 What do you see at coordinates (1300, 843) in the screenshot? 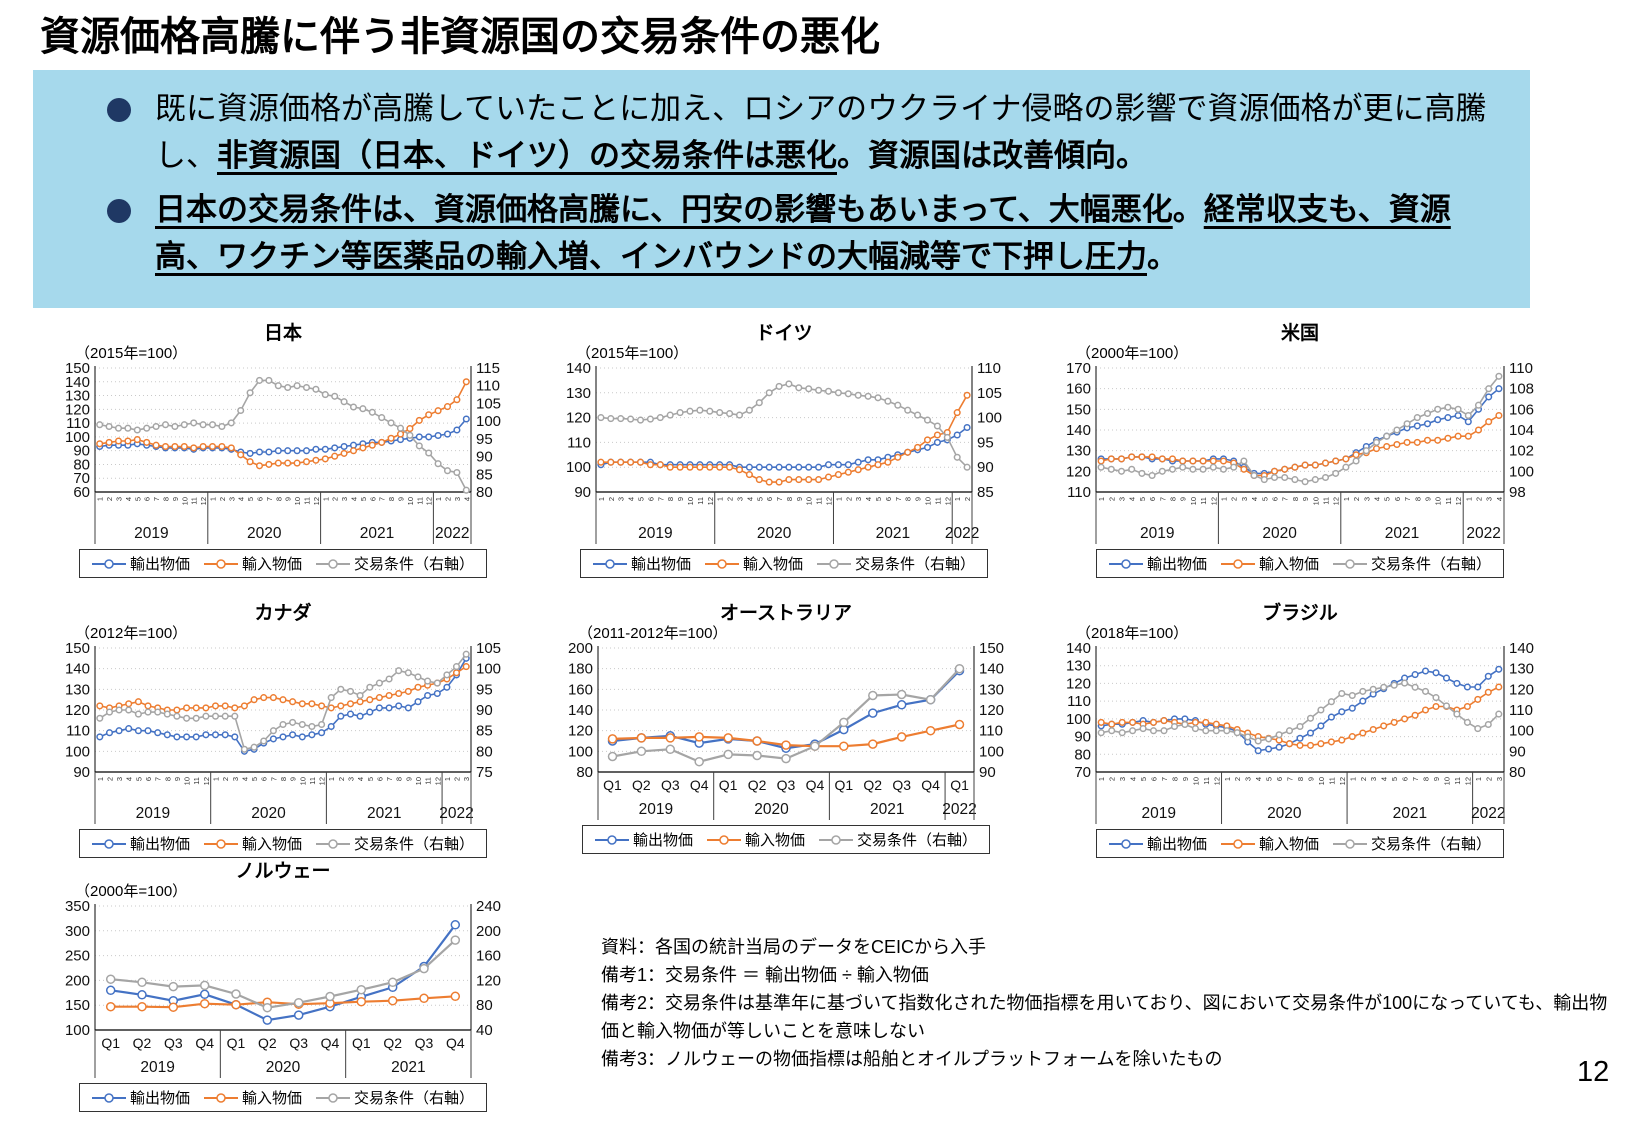
I see `legend-brazil: 輸出物価 輸入物価 交易条件（右軸）` at bounding box center [1300, 843].